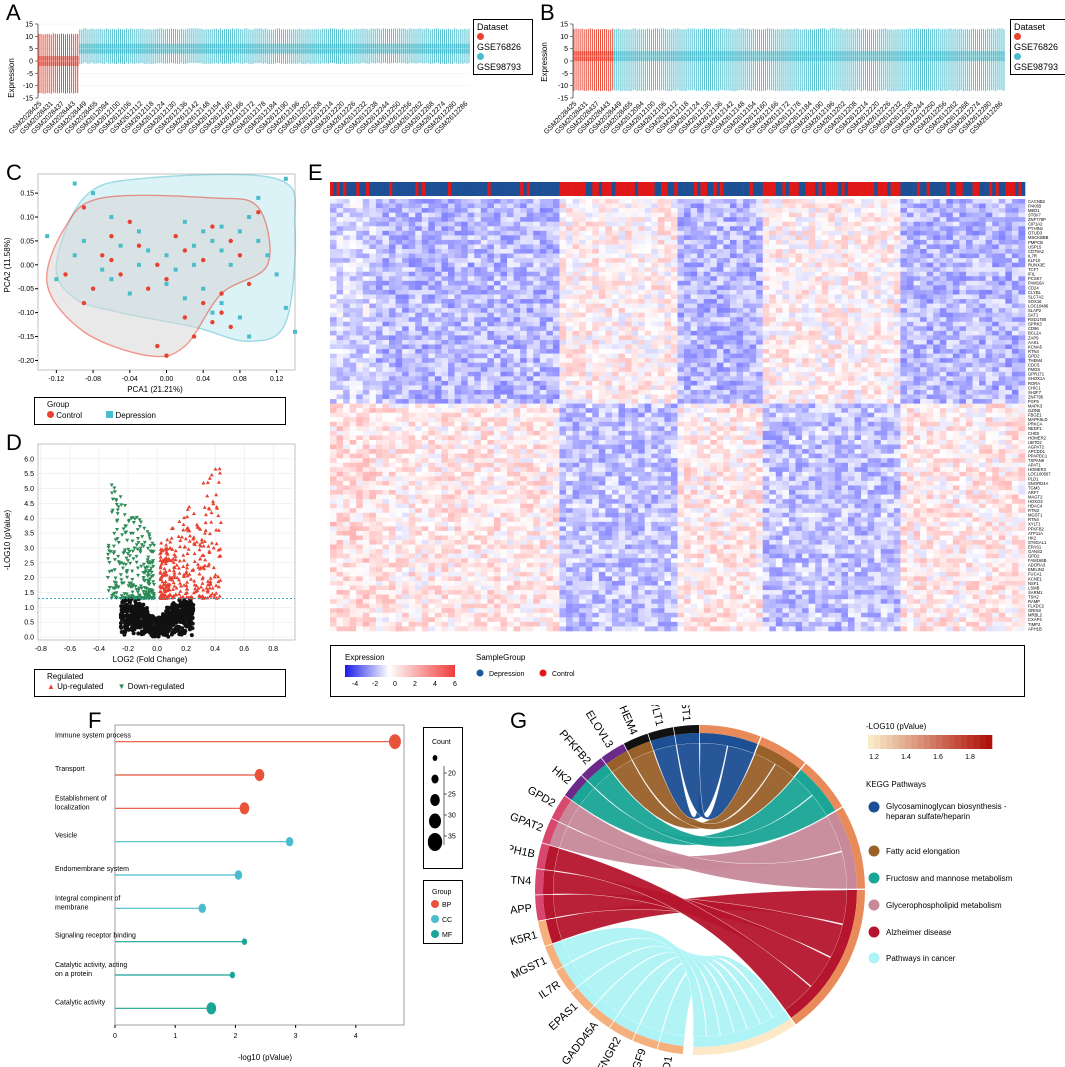  What do you see at coordinates (503, 62) in the screenshot?
I see `legend-item-gse98793: GSE98793` at bounding box center [503, 62].